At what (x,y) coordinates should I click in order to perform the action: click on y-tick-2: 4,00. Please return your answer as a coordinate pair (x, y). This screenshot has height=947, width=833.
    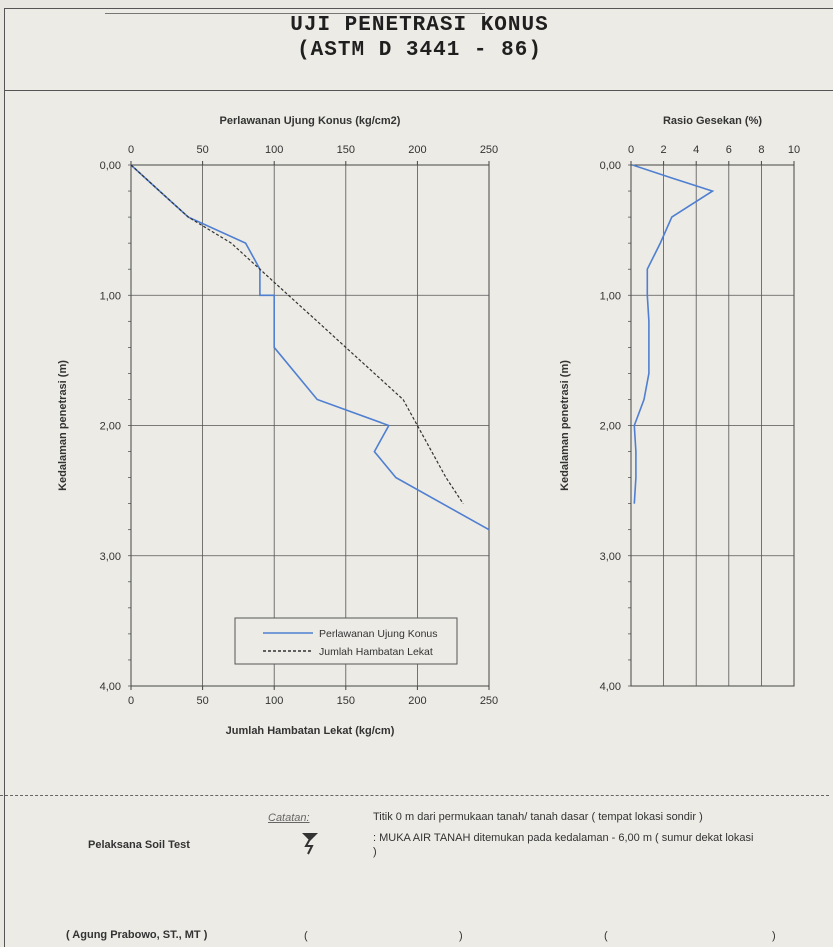
    Looking at the image, I should click on (610, 687).